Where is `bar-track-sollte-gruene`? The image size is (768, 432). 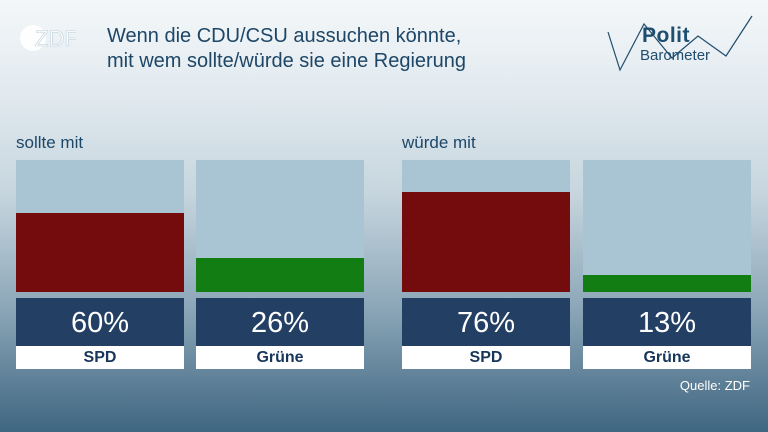
bar-track-sollte-gruene is located at coordinates (280, 226).